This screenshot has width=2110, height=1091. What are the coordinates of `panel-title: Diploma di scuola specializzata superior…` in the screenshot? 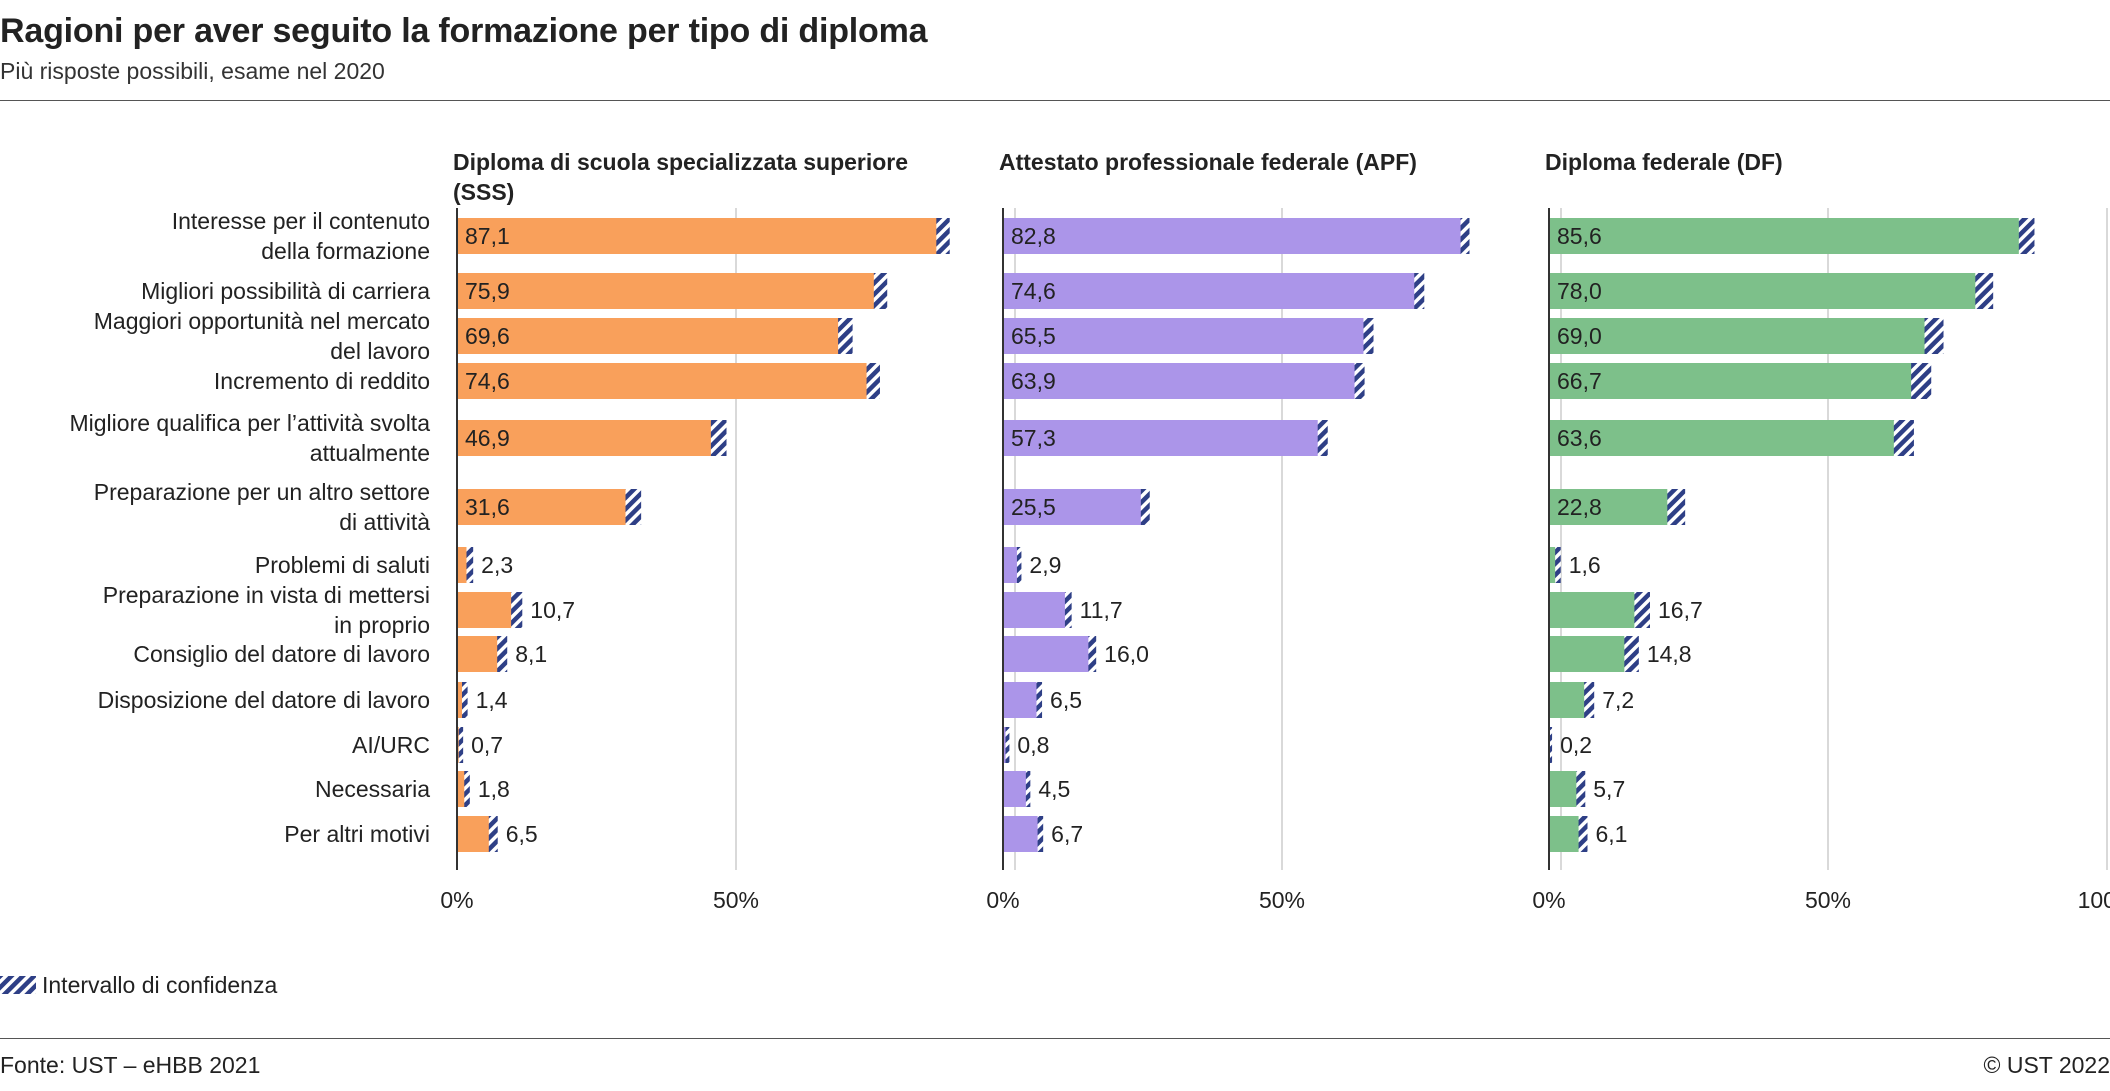 It's located at (680, 162).